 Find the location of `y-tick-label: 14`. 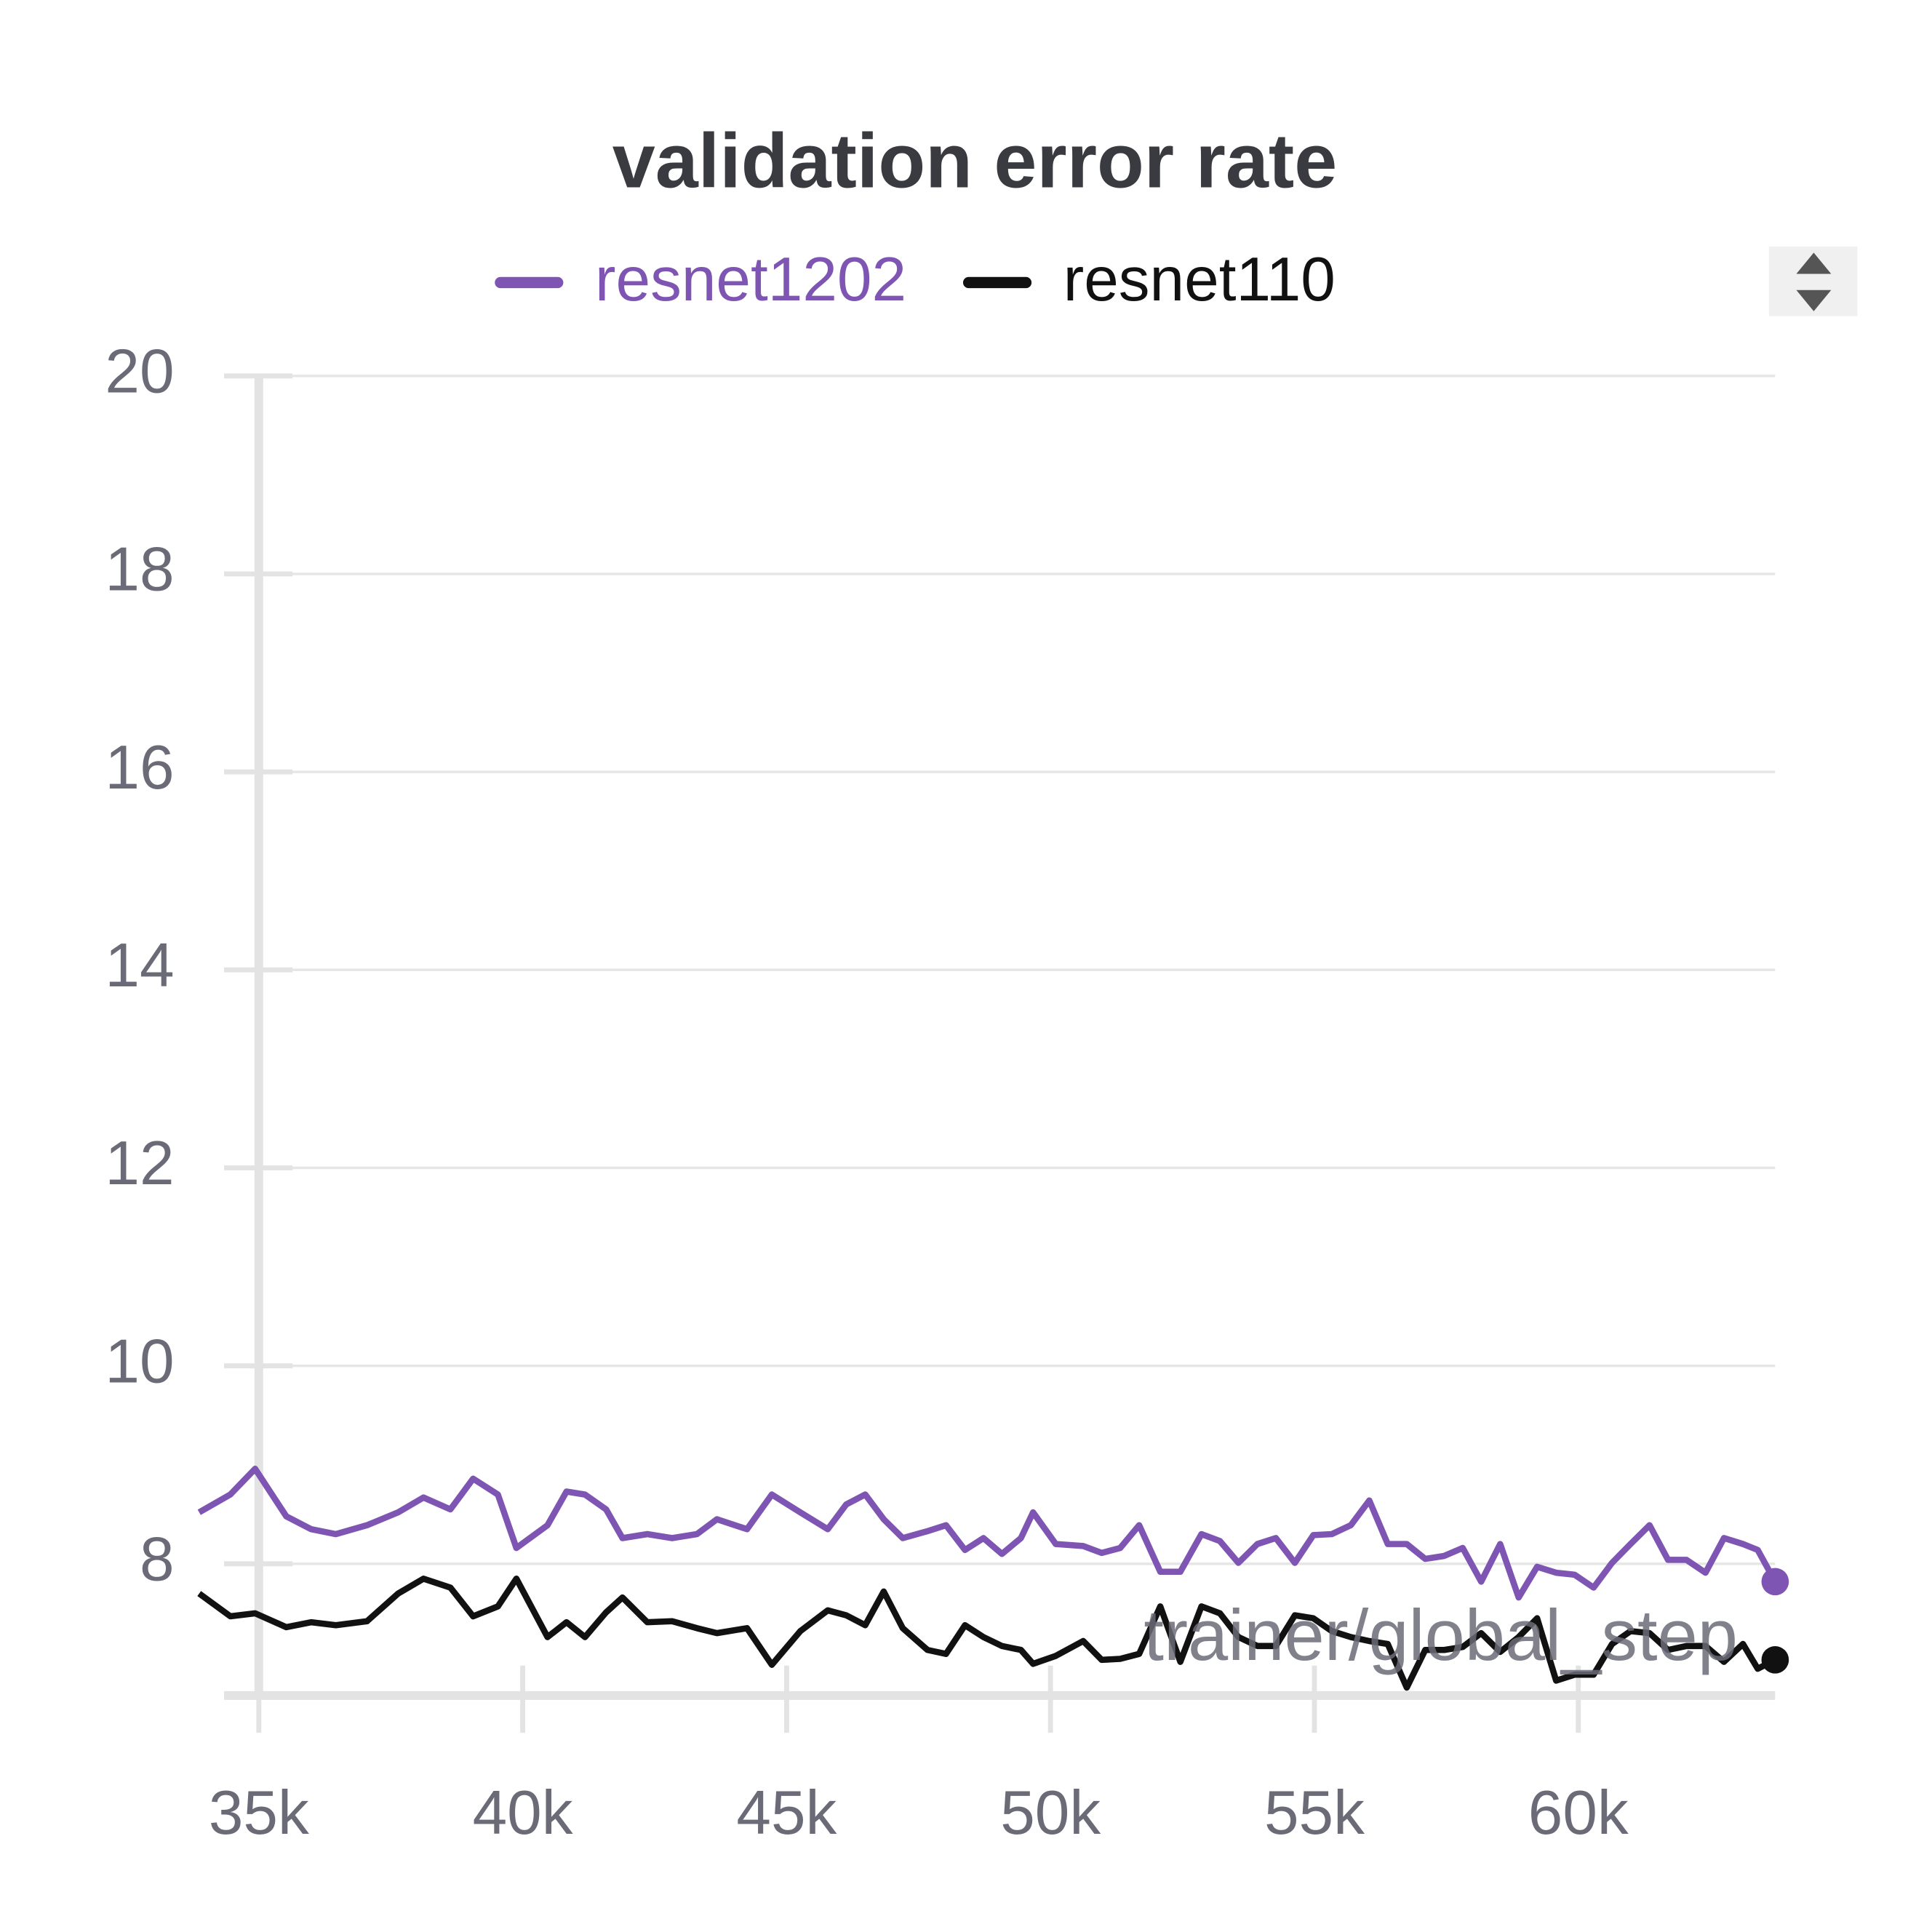

y-tick-label: 14 is located at coordinates (140, 966).